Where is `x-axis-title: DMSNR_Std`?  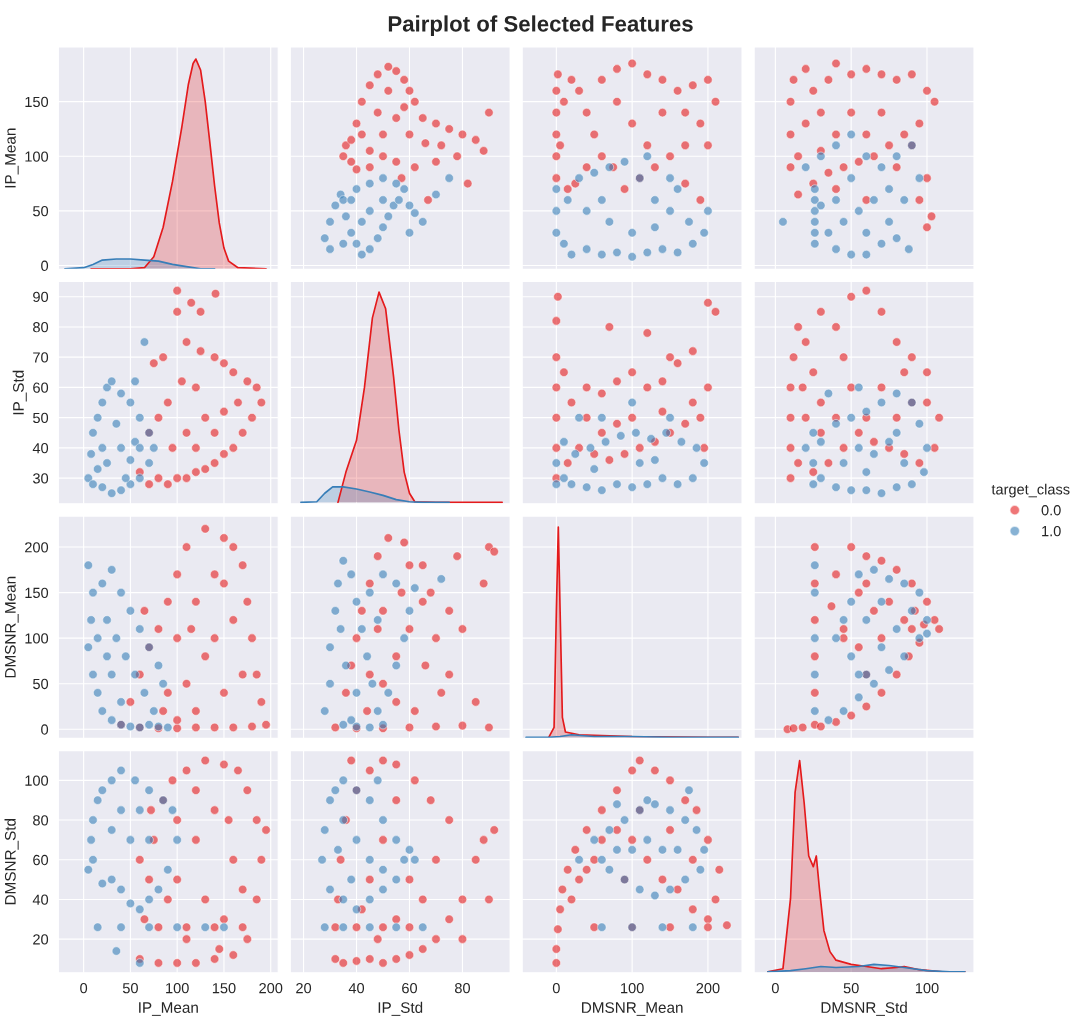
x-axis-title: DMSNR_Std is located at coordinates (864, 1008).